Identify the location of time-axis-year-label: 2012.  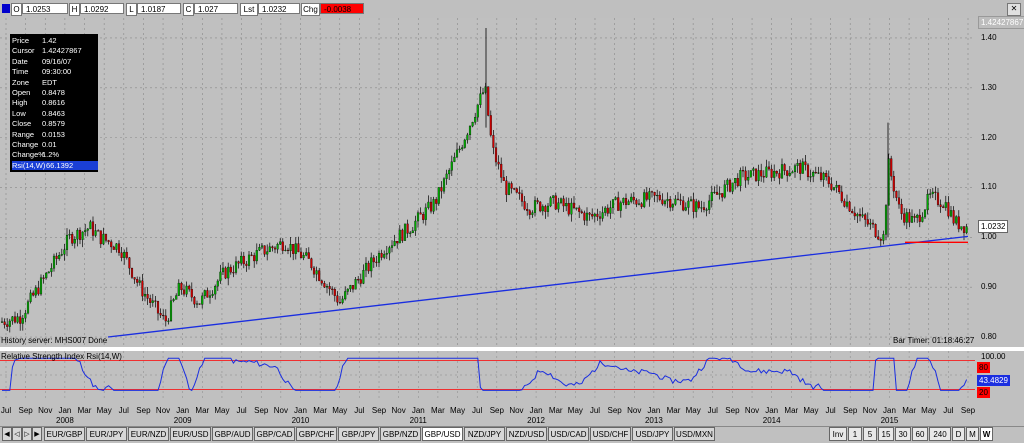
(536, 420).